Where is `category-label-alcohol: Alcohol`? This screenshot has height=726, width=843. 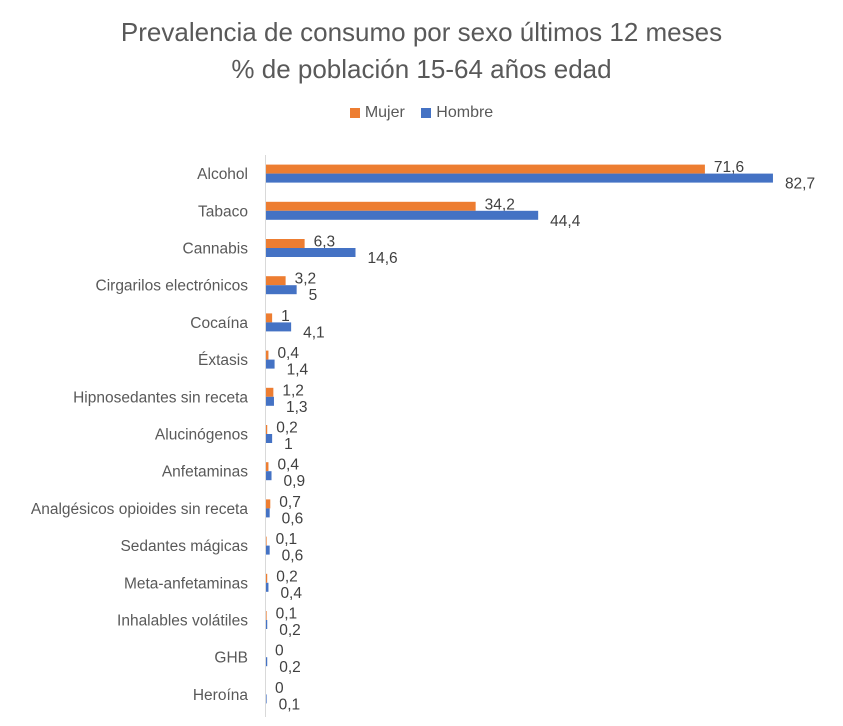 category-label-alcohol: Alcohol is located at coordinates (222, 174).